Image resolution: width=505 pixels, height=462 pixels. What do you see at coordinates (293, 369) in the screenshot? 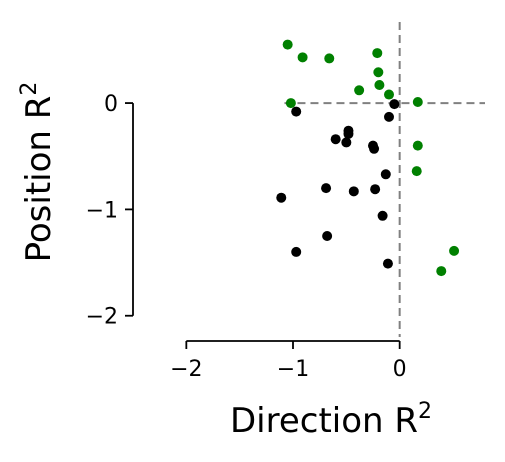
I see `x-tick-label: −1` at bounding box center [293, 369].